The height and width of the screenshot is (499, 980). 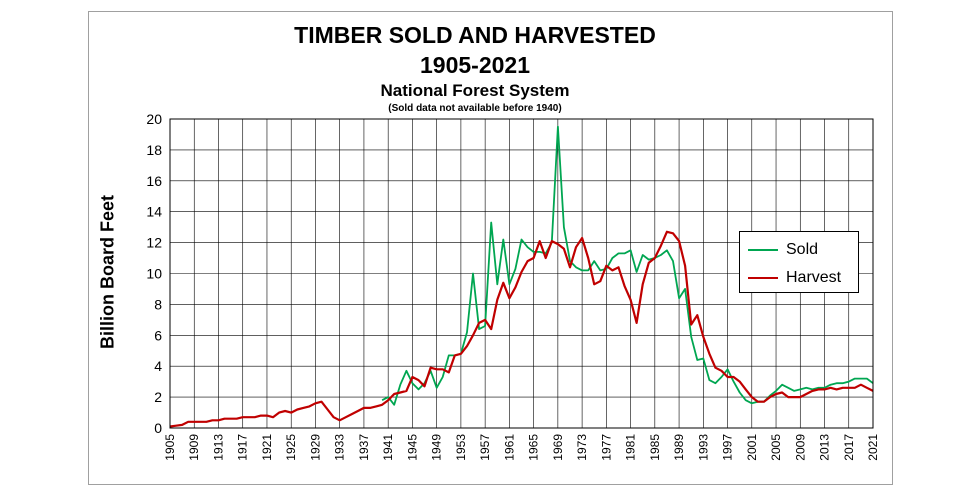 I want to click on x-tick-label: 1913, so click(x=218, y=447).